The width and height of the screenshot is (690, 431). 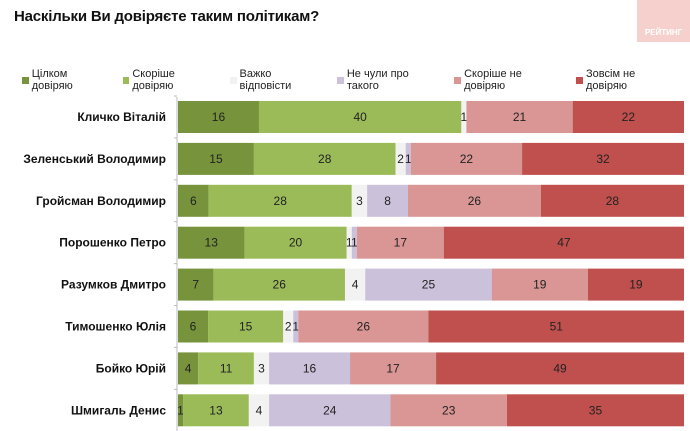 I want to click on data-label: 32, so click(x=603, y=159).